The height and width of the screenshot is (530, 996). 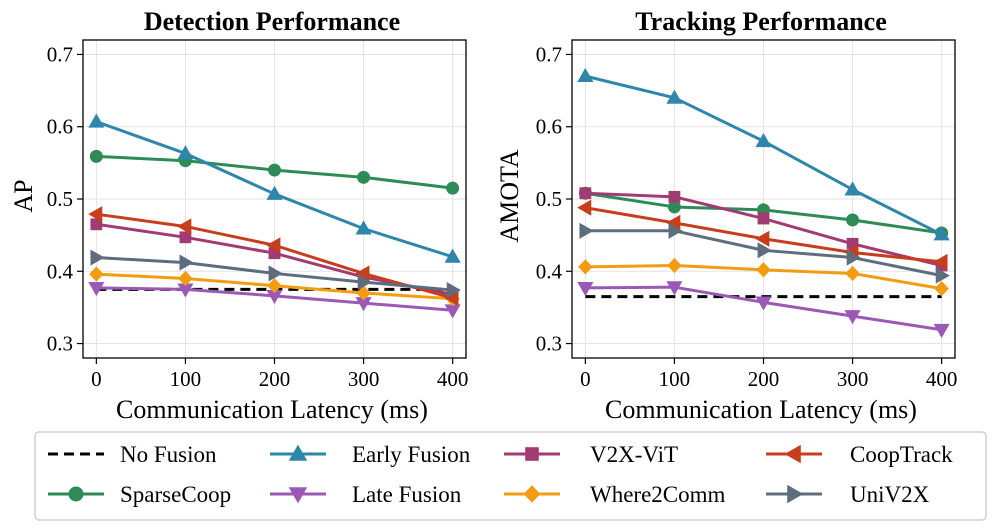 I want to click on legend-swatch-v2x-vit, so click(x=532, y=454).